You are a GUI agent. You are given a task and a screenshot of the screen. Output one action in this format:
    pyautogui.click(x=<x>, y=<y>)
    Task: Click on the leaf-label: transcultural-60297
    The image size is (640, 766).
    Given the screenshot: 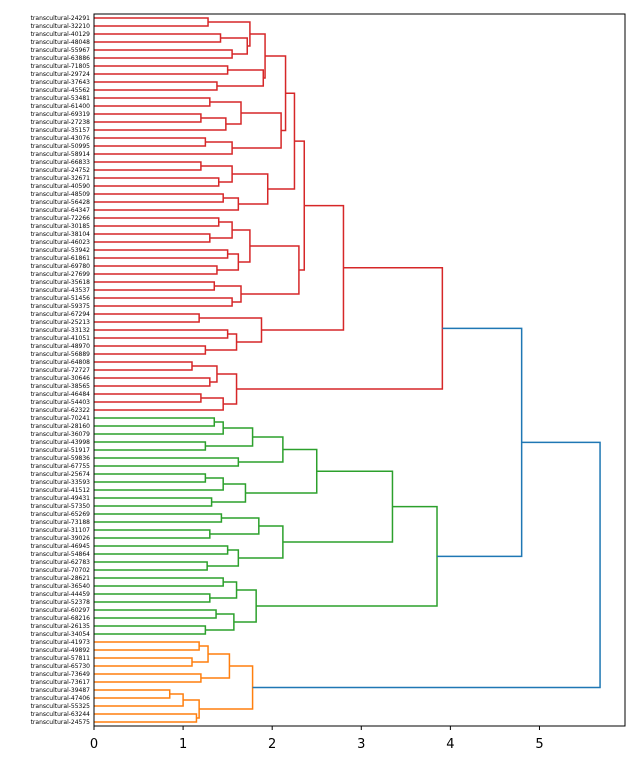 What is the action you would take?
    pyautogui.click(x=61, y=610)
    